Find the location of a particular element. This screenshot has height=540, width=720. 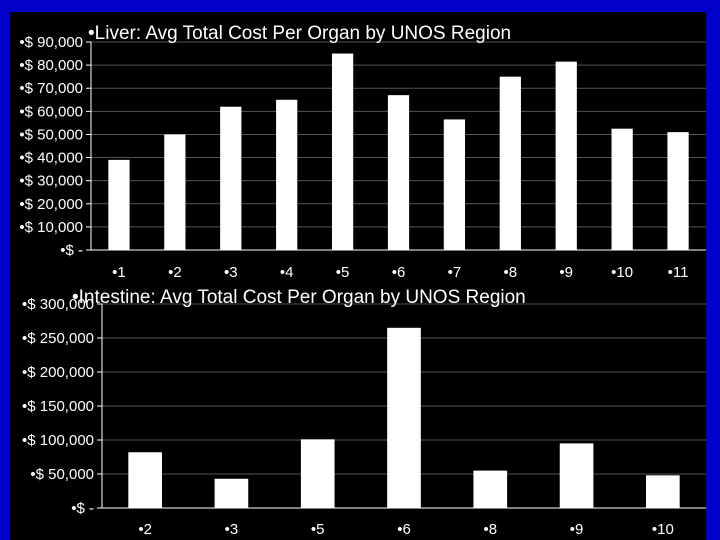

intestine-x-tick-label: •3 is located at coordinates (232, 529).